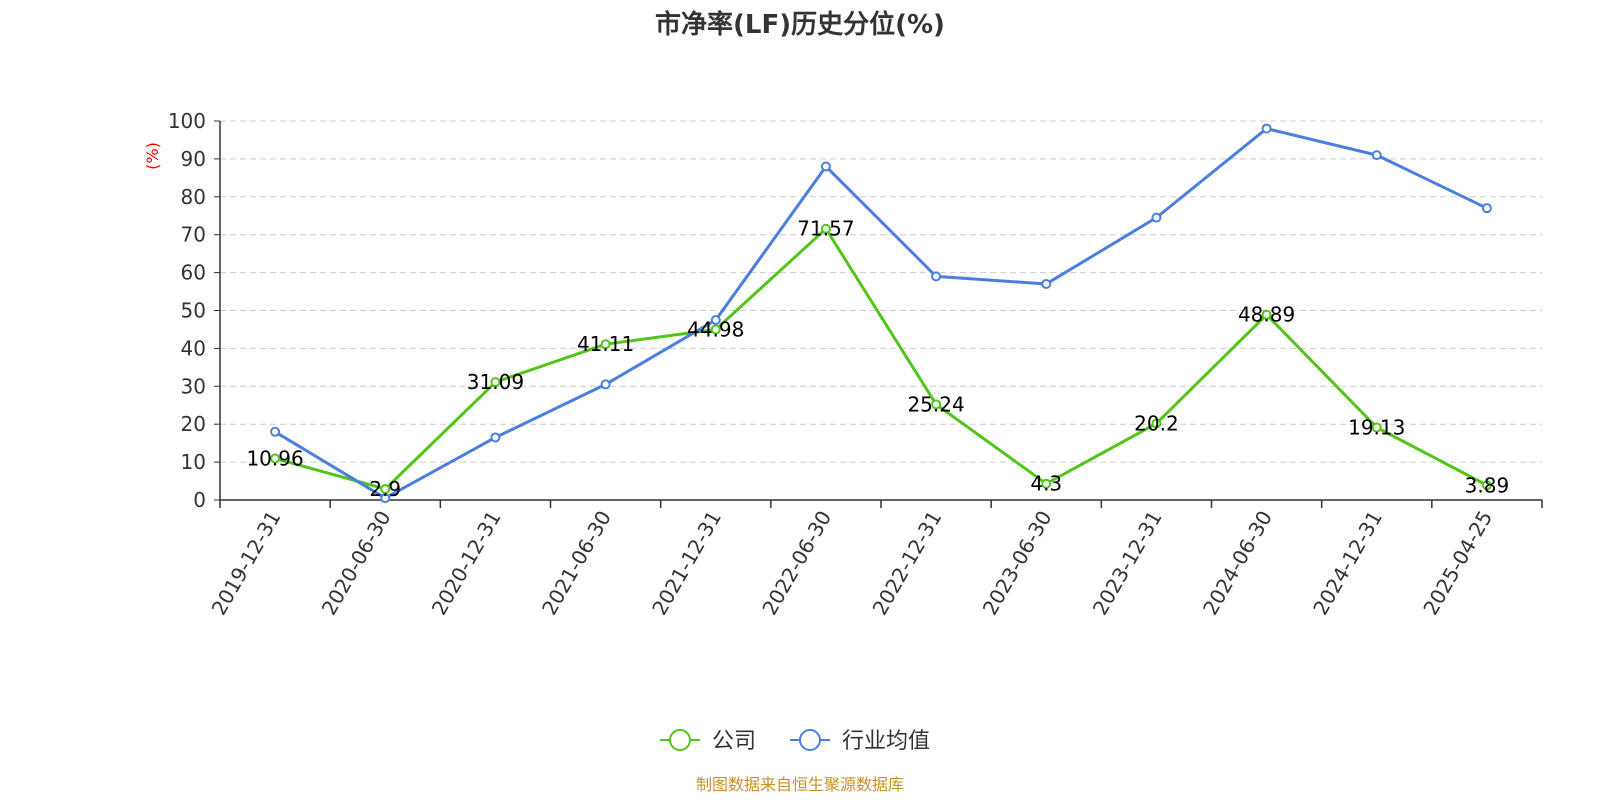 The image size is (1600, 800). I want to click on data-label: 20.2, so click(1156, 423).